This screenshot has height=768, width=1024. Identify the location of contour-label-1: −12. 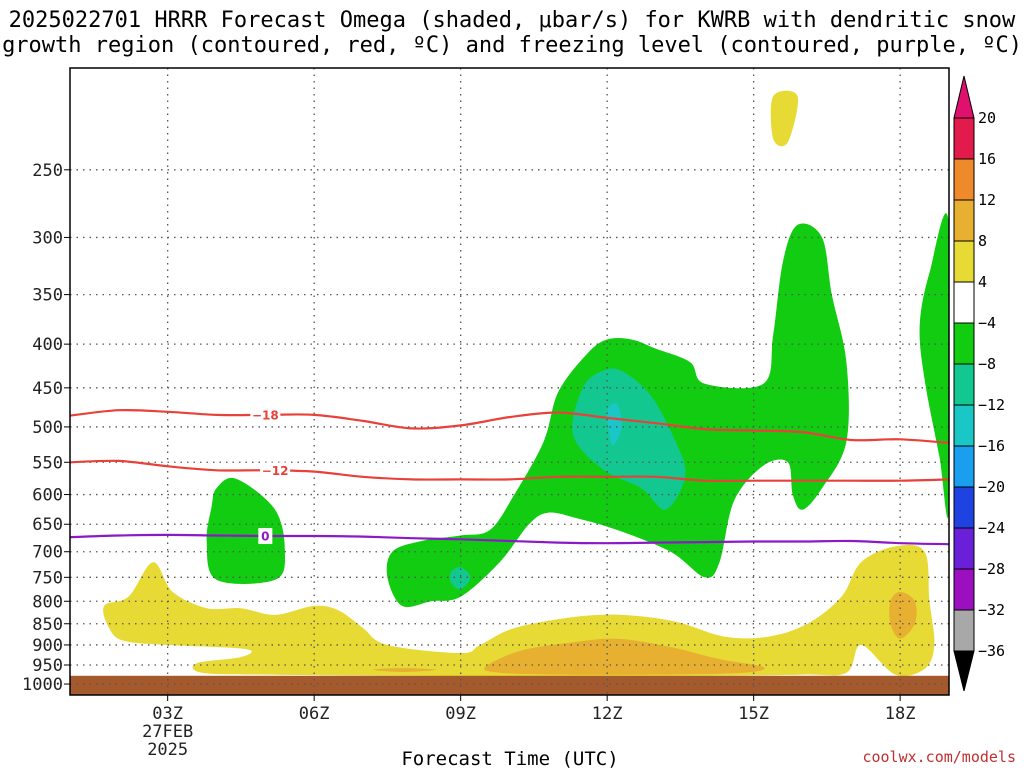
(275, 471).